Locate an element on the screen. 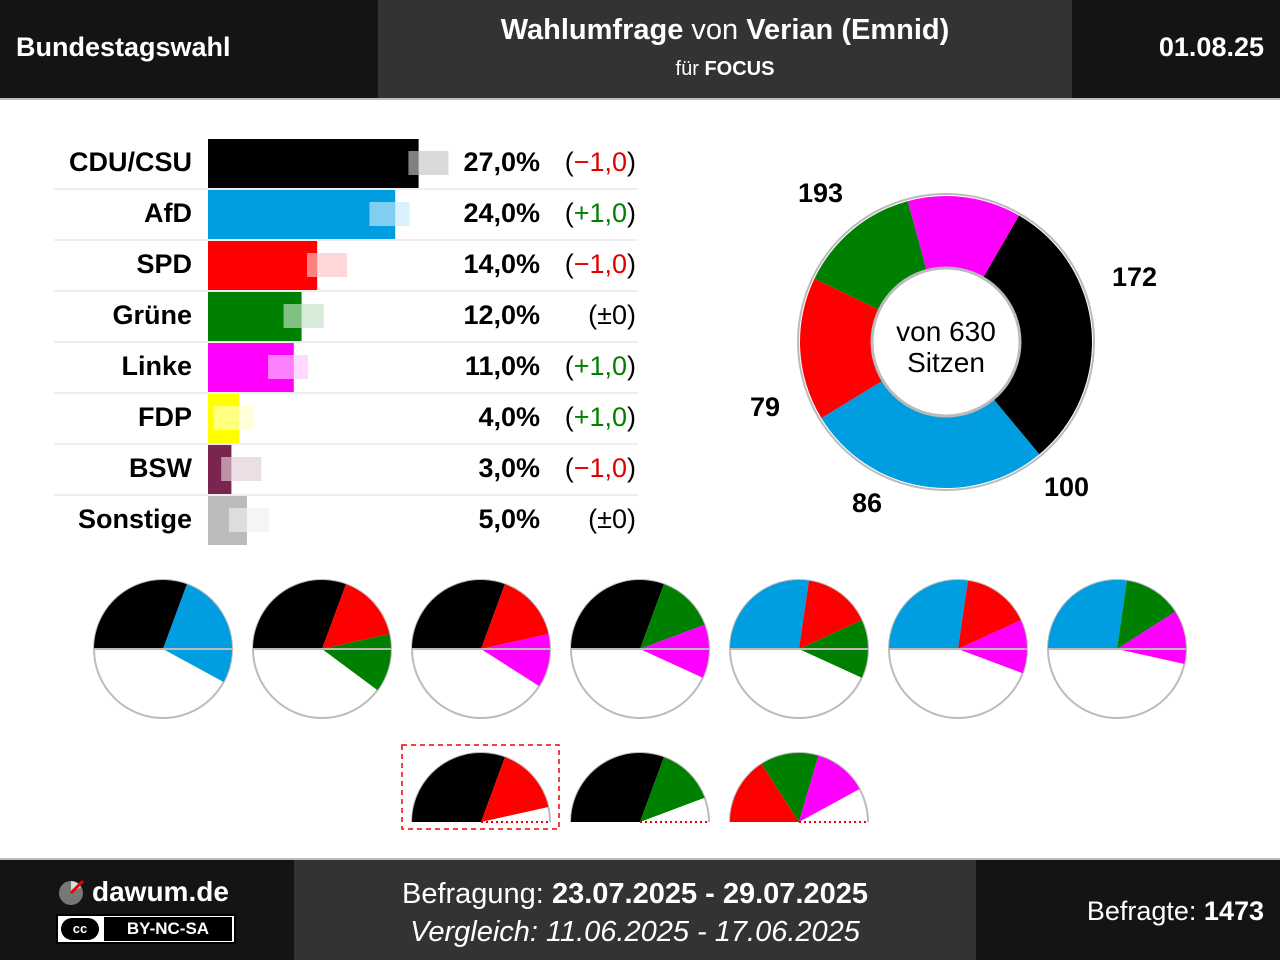  seat-slice-linke is located at coordinates (963, 237).